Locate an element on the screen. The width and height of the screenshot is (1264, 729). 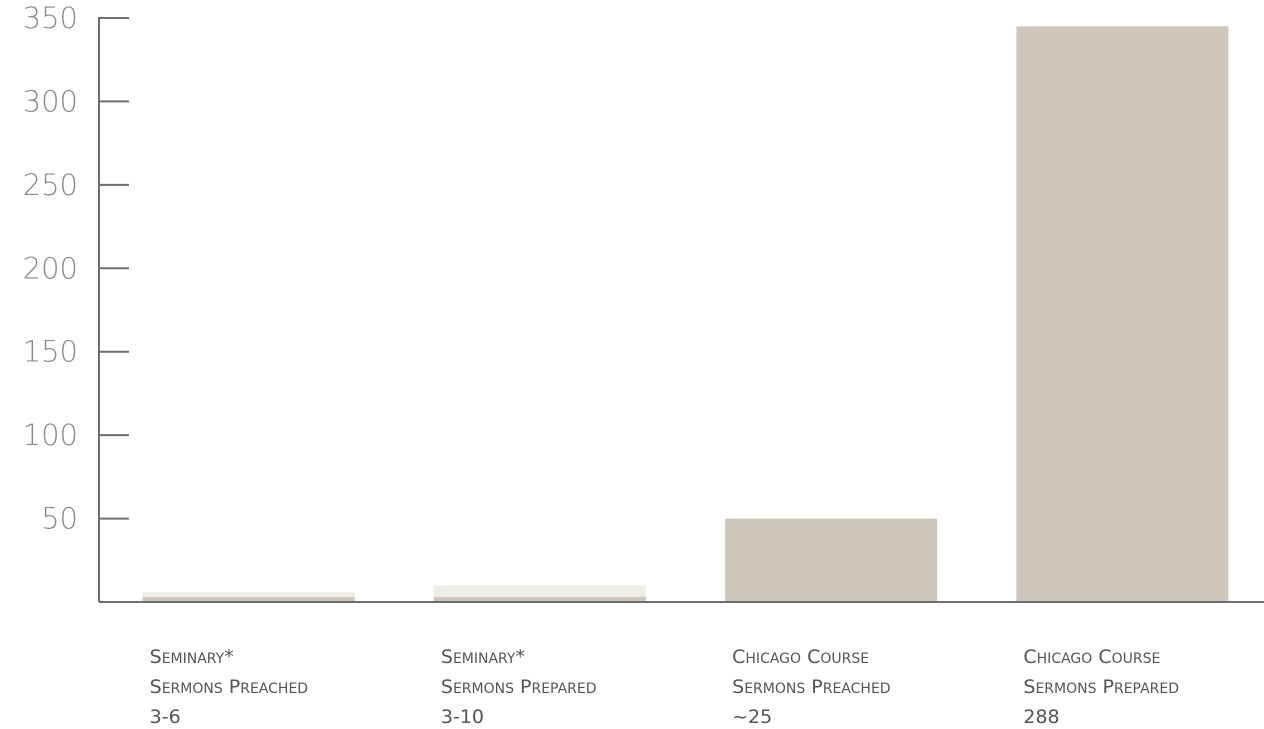
y-tick-label: 50 is located at coordinates (59, 519).